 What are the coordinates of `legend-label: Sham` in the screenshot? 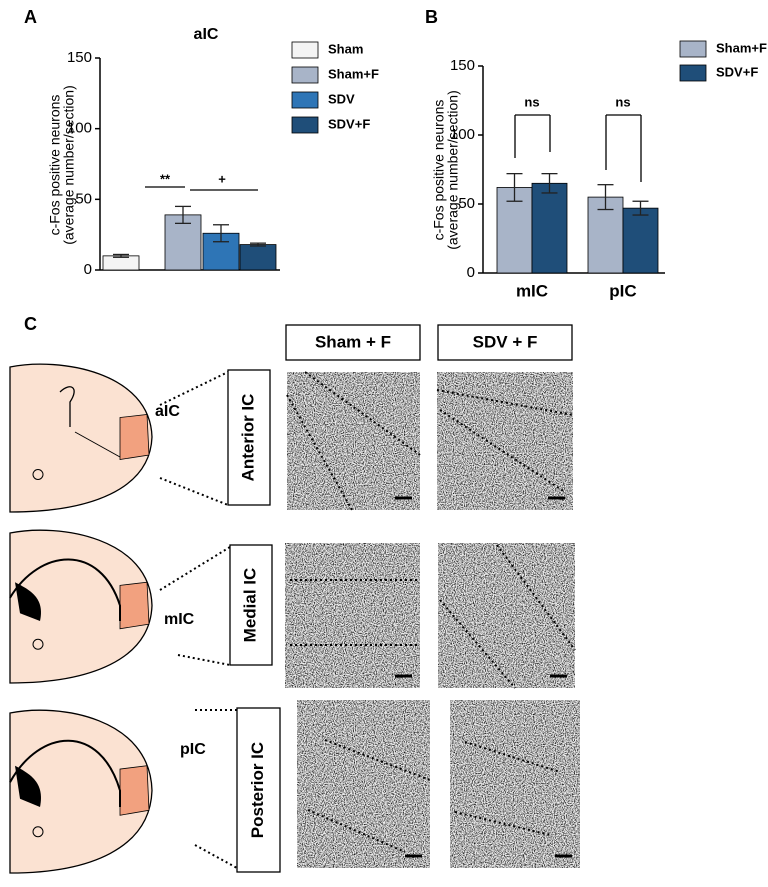 It's located at (345, 48).